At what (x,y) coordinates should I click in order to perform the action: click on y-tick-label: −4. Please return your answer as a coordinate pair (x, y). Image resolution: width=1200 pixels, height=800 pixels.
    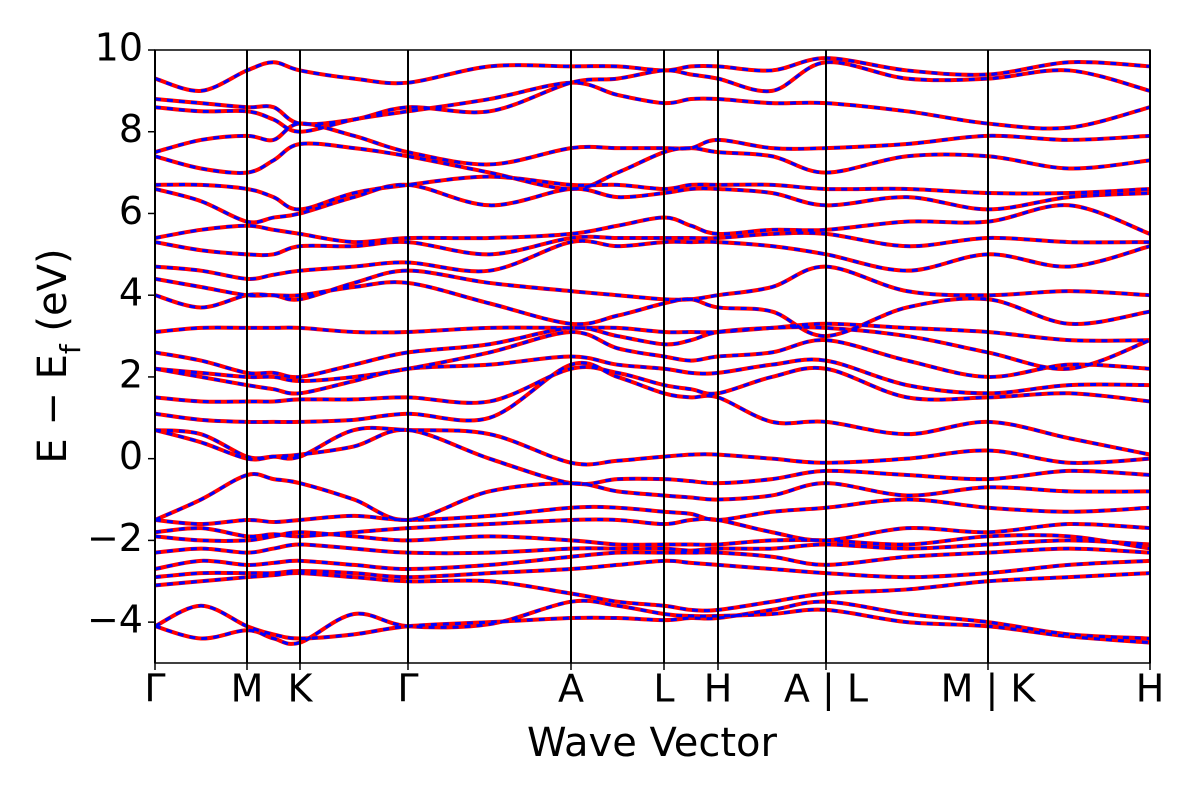
    Looking at the image, I should click on (115, 620).